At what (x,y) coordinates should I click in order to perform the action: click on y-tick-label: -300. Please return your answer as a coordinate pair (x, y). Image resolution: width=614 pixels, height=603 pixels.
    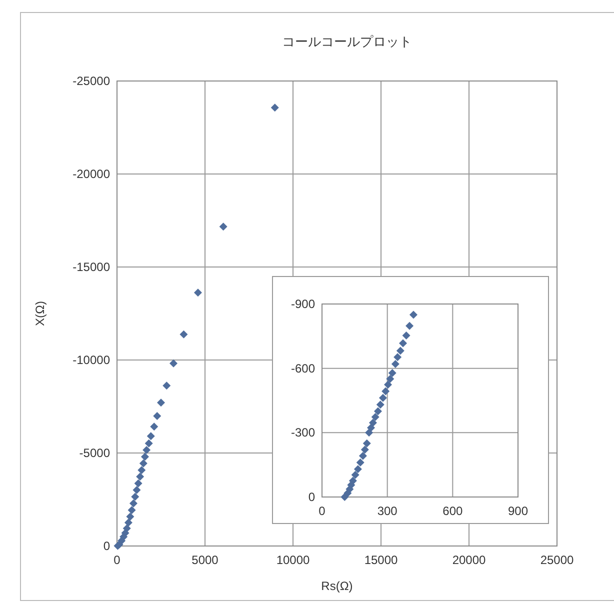
    Looking at the image, I should click on (303, 433).